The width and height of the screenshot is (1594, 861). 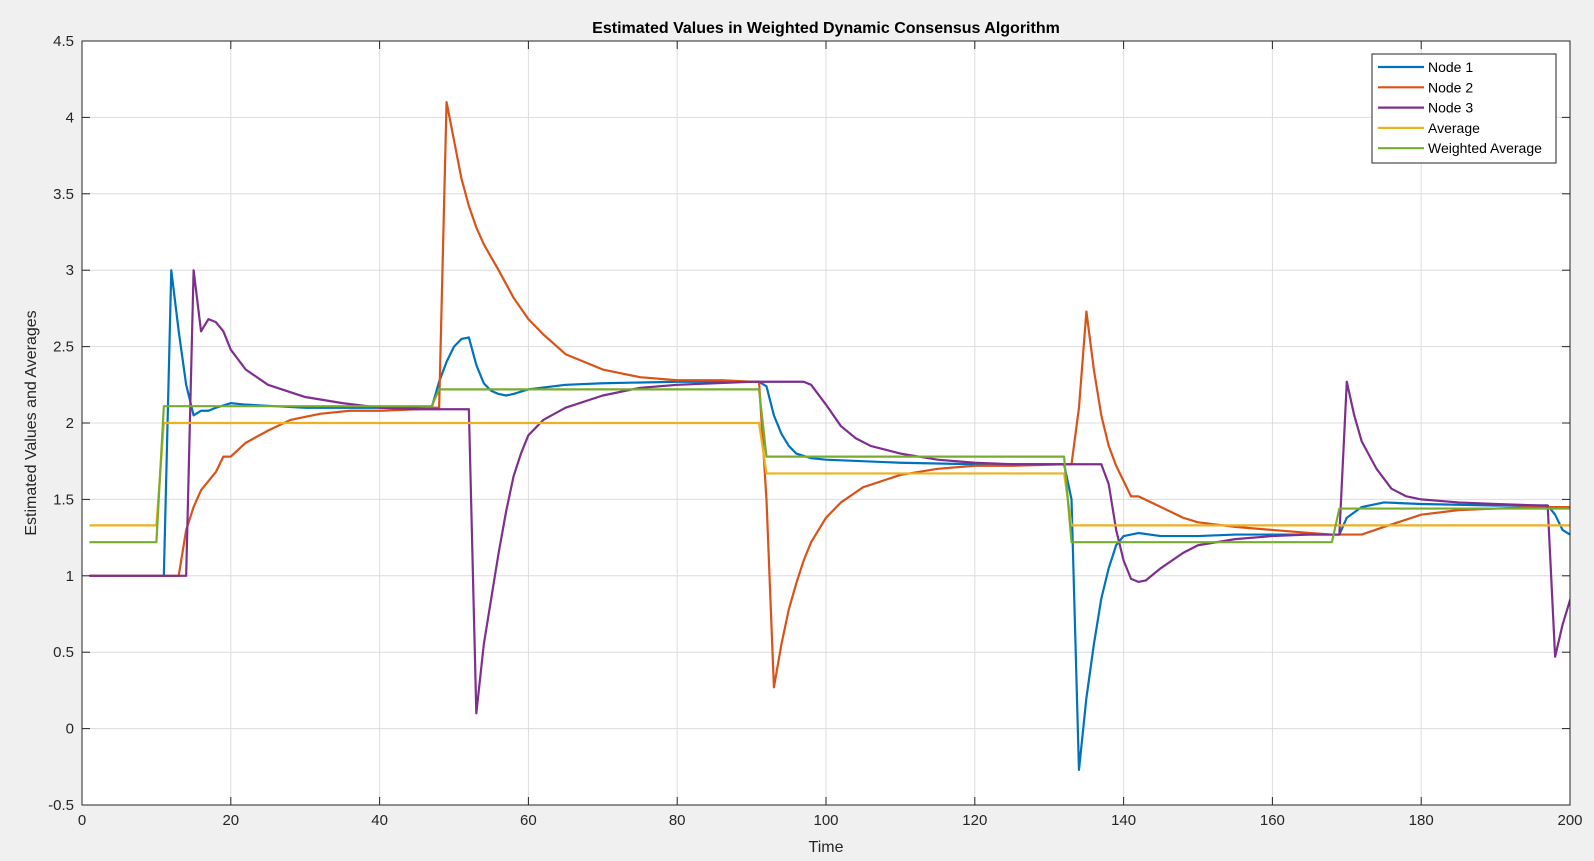 I want to click on y-tick-label: 2.5, so click(x=63, y=347).